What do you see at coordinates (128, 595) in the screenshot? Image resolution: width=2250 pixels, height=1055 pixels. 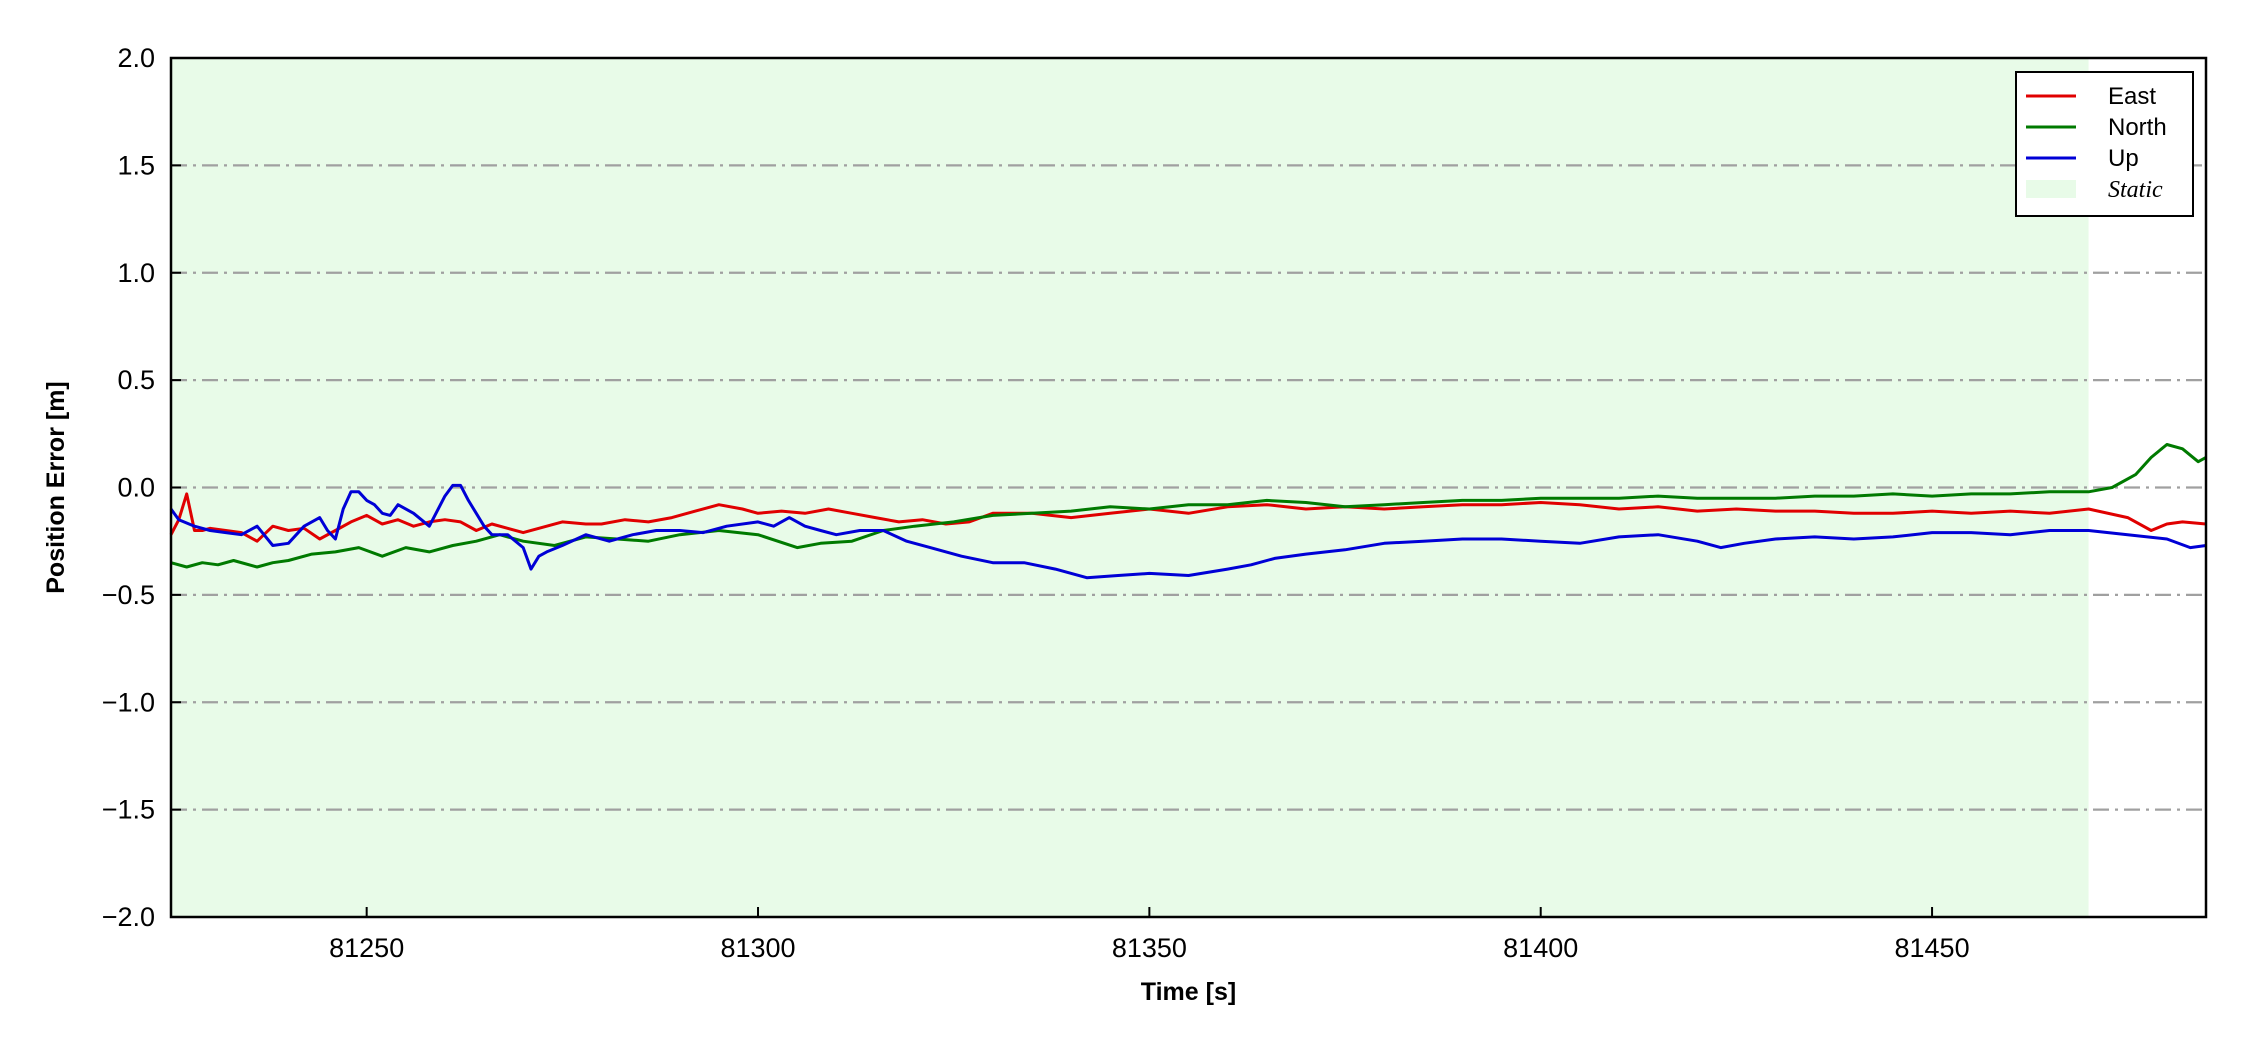 I see `y-tick-label: −0.5` at bounding box center [128, 595].